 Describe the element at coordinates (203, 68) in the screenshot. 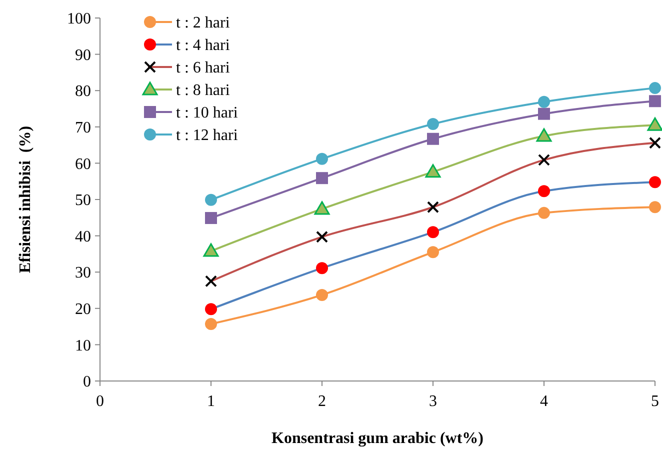

I see `legend-label: t : 6 hari` at that location.